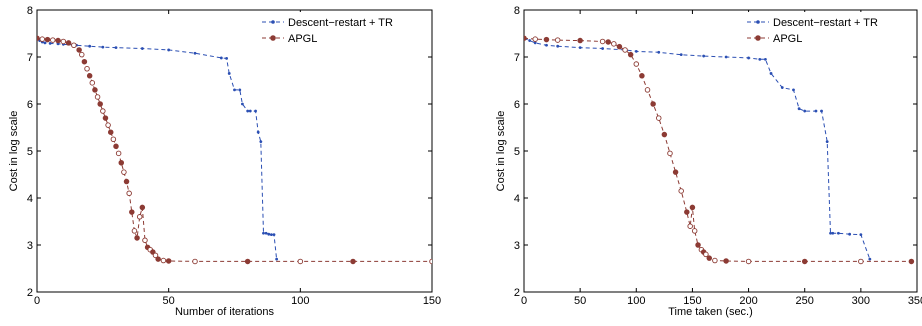  I want to click on y-tick-label: 8, so click(30, 11).